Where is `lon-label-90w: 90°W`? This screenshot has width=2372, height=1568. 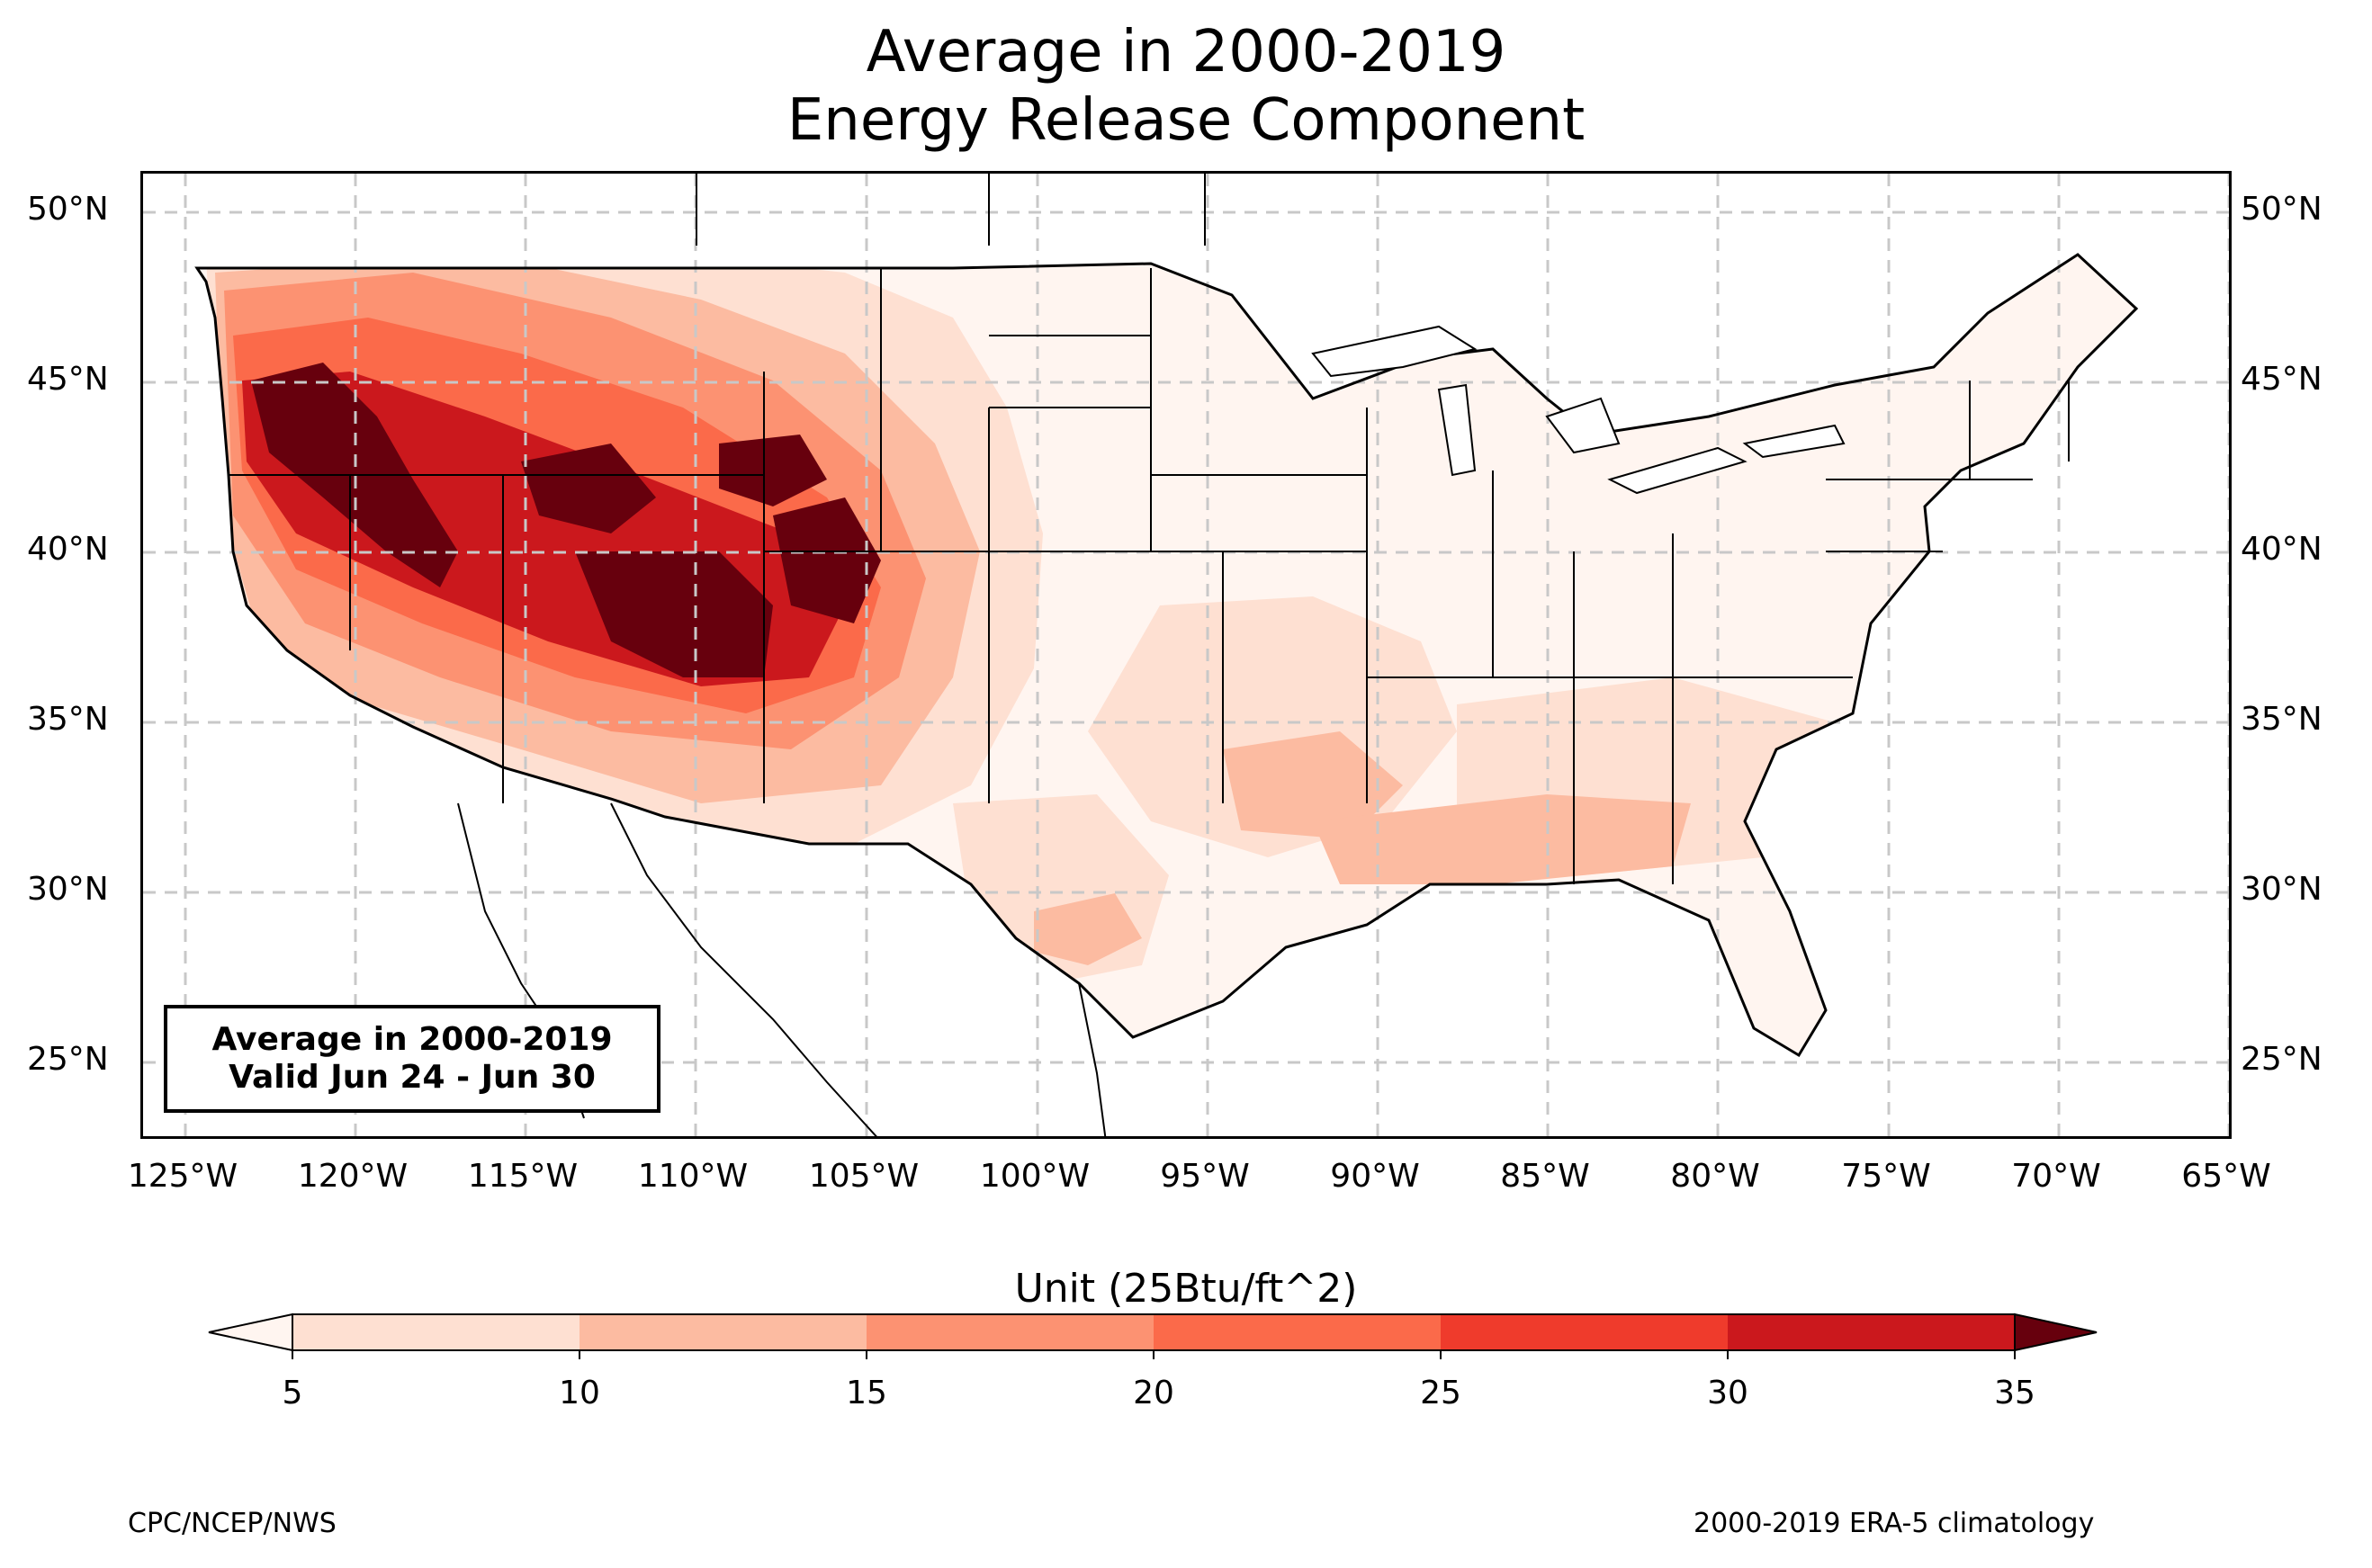 lon-label-90w: 90°W is located at coordinates (1375, 1176).